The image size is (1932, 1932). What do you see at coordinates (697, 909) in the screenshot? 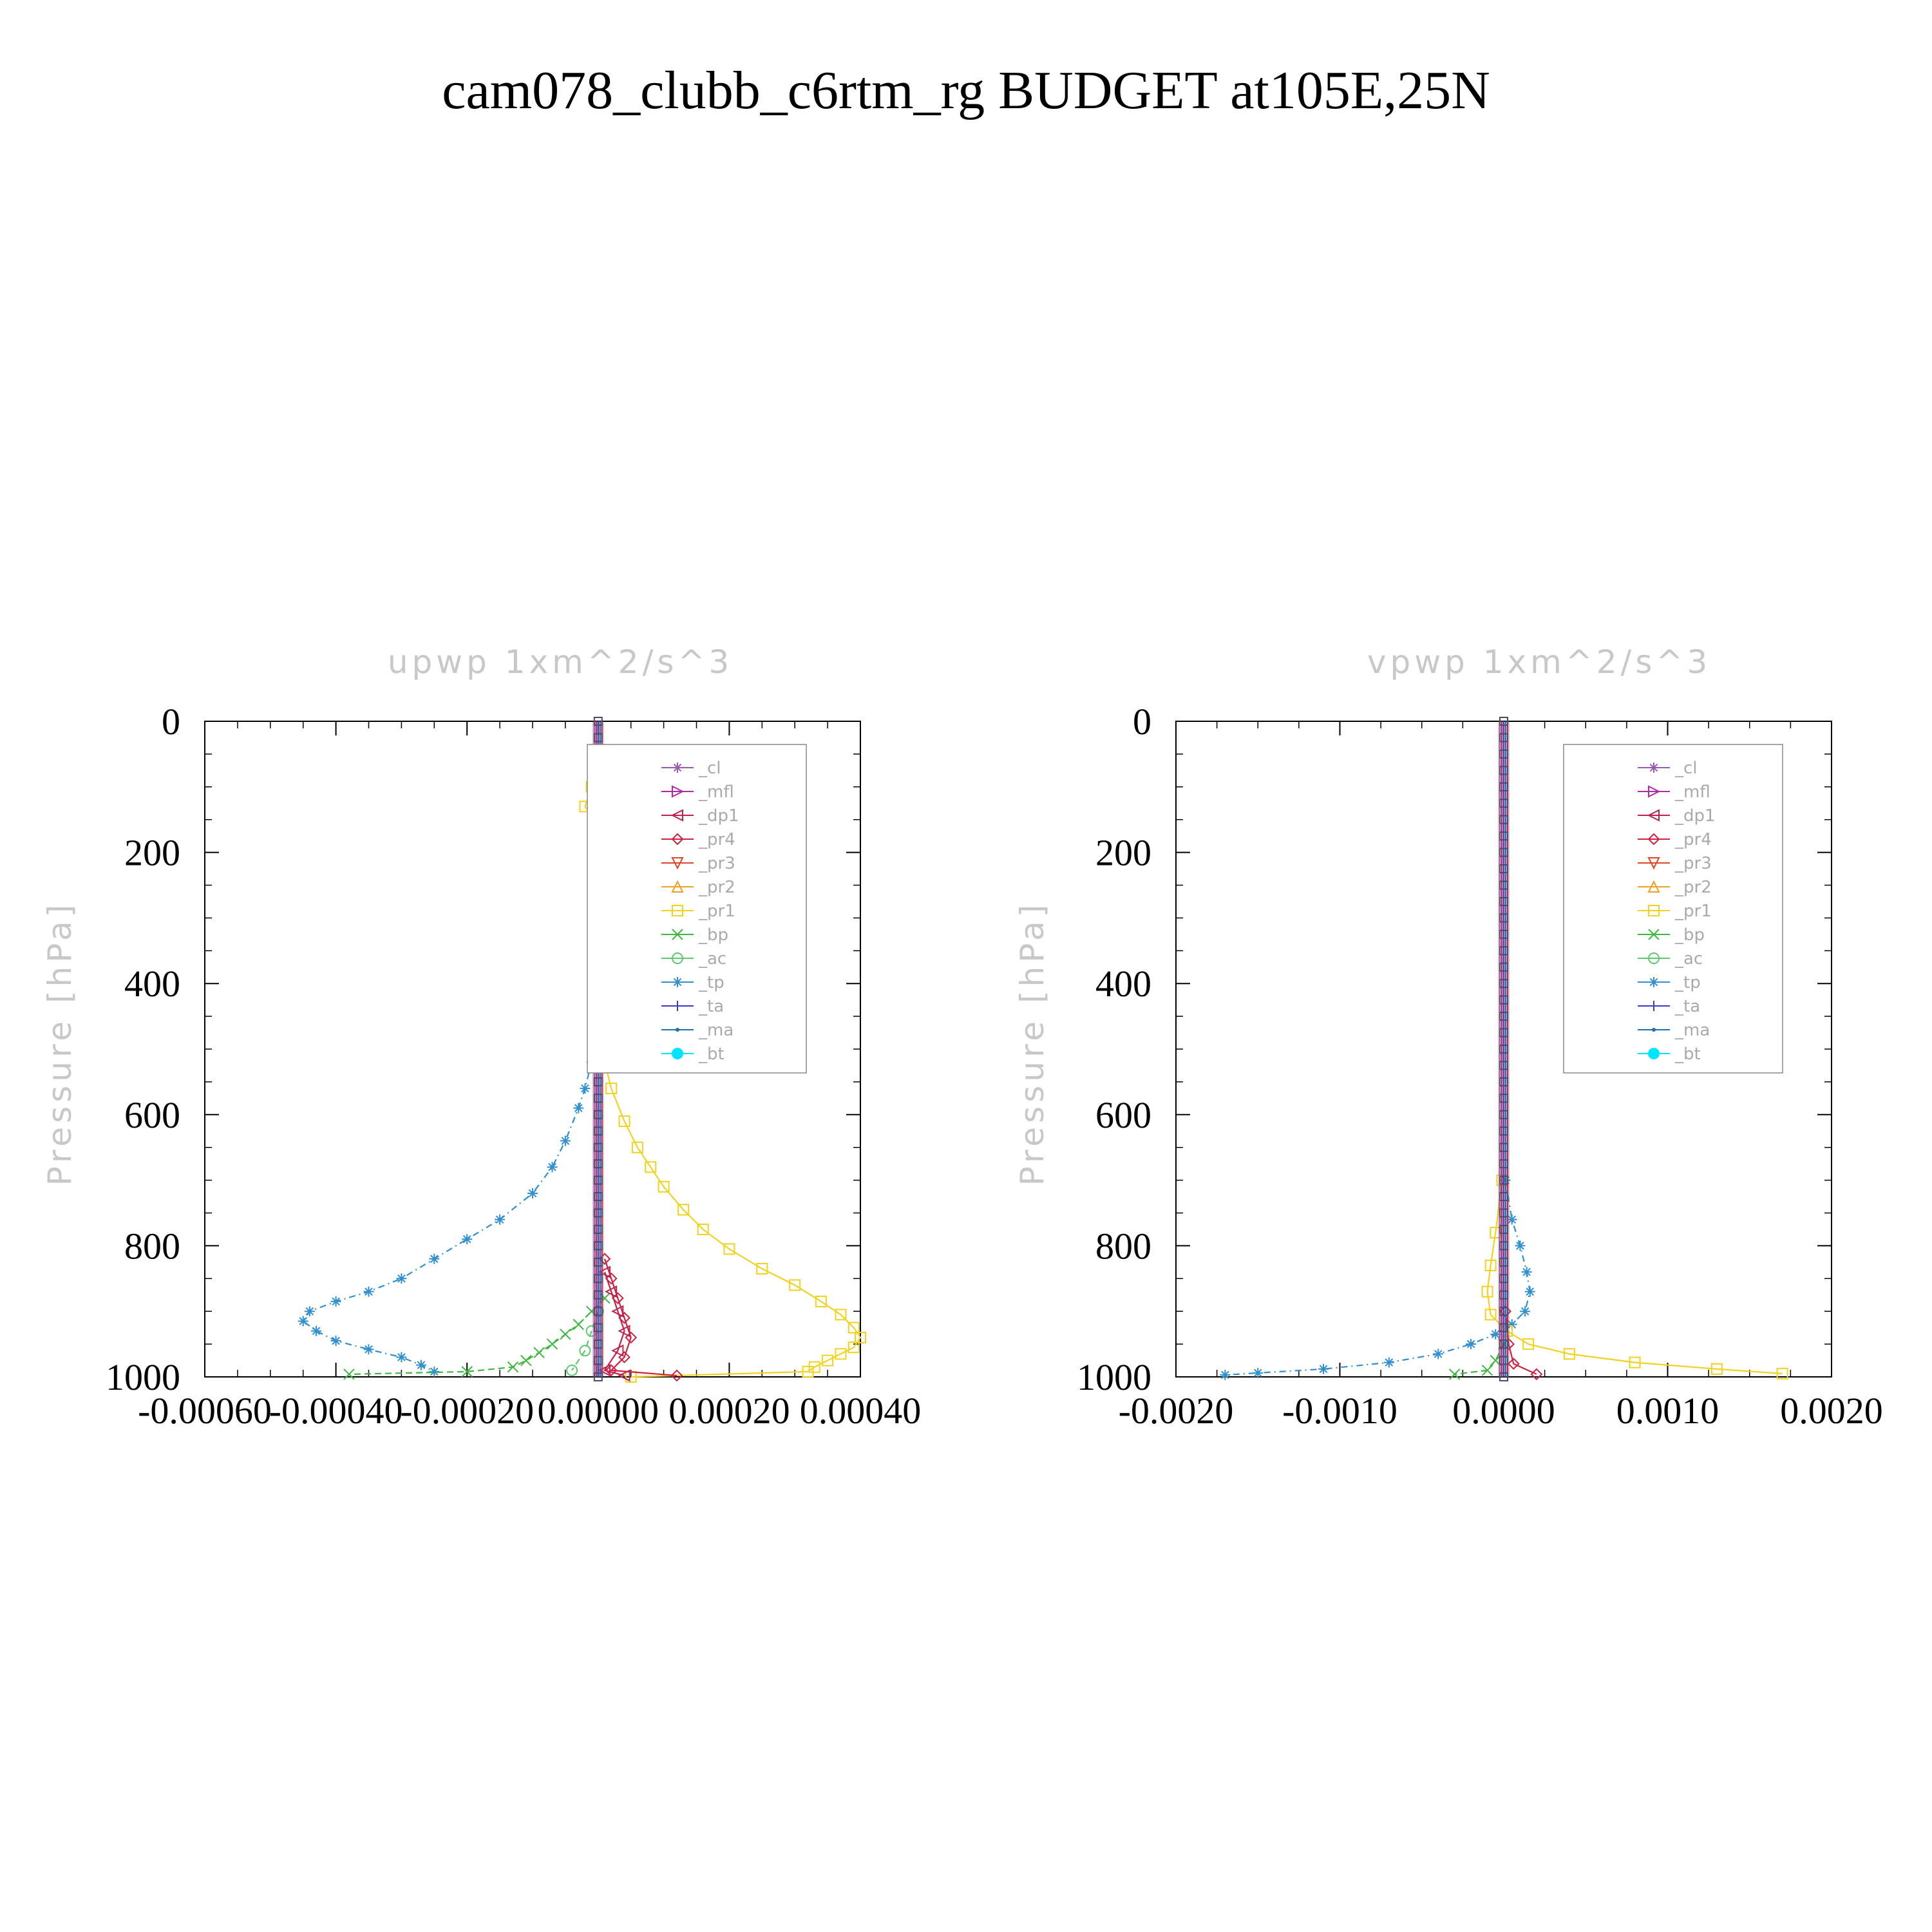
I see `legend-box` at bounding box center [697, 909].